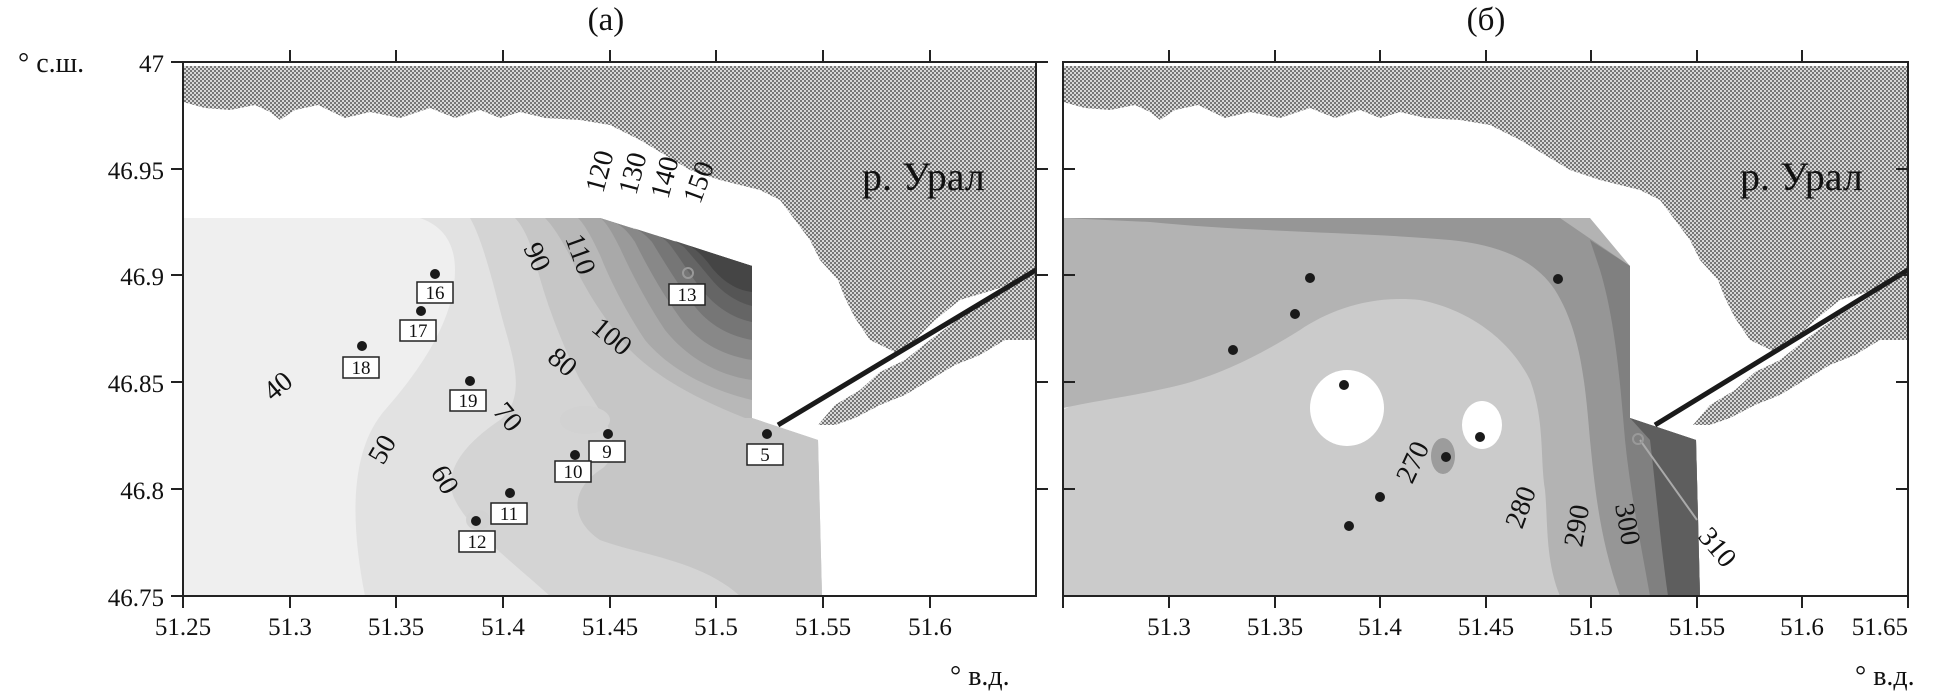 This screenshot has width=1956, height=699. I want to click on y-tick-label: 46.9, so click(142, 277).